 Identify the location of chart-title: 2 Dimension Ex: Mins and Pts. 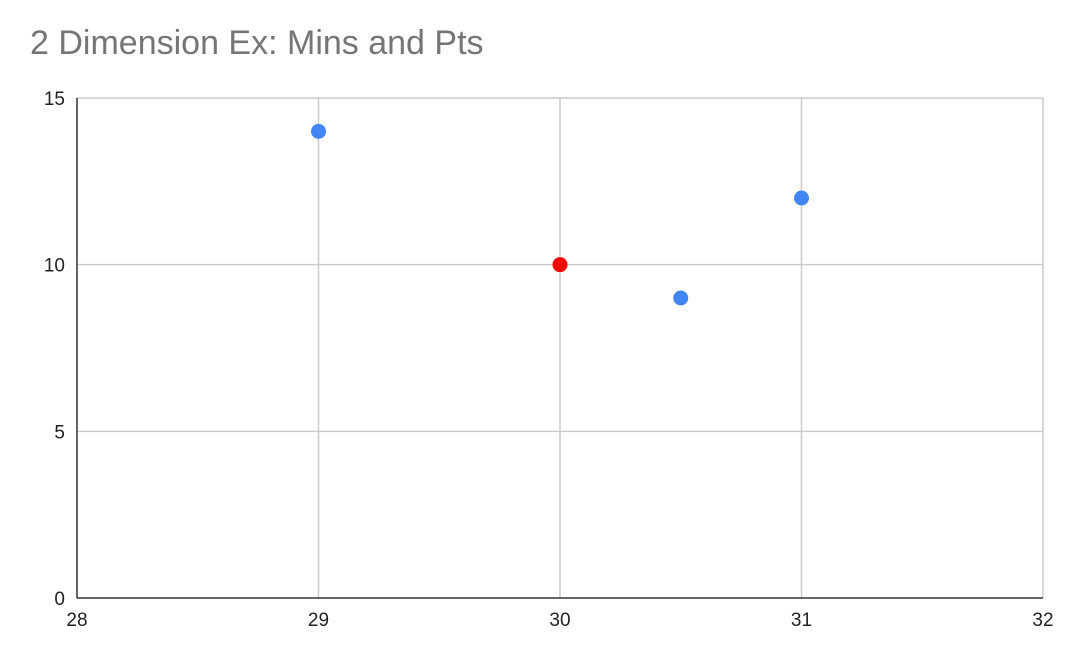
(257, 43).